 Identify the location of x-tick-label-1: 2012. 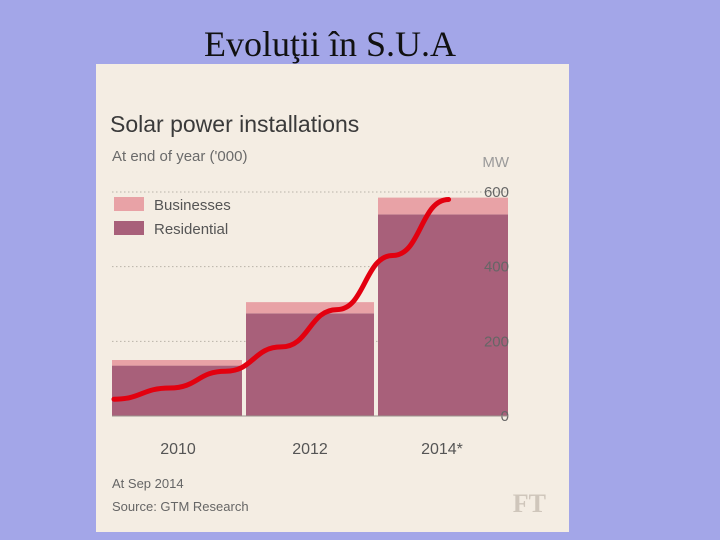
(310, 449).